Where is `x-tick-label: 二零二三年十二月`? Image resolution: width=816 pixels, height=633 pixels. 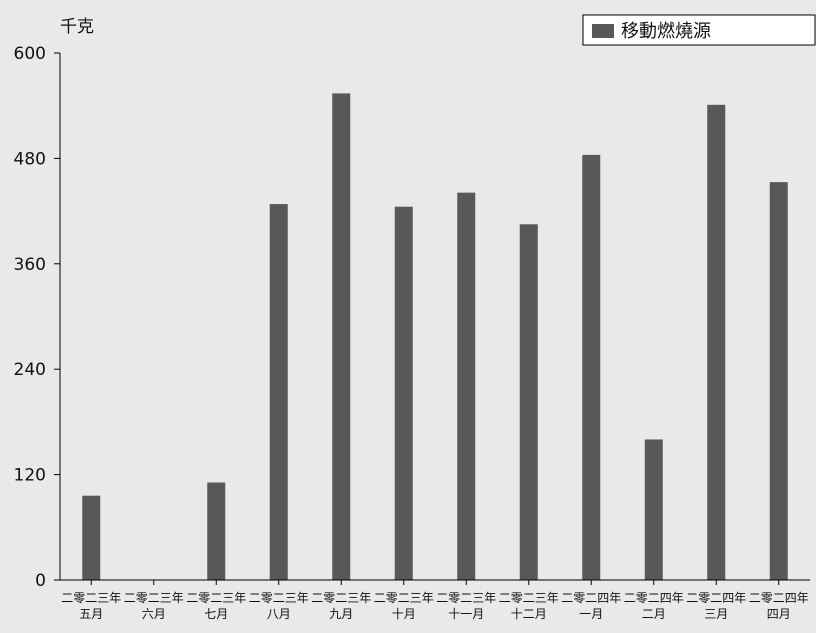
x-tick-label: 二零二三年十二月 is located at coordinates (529, 606).